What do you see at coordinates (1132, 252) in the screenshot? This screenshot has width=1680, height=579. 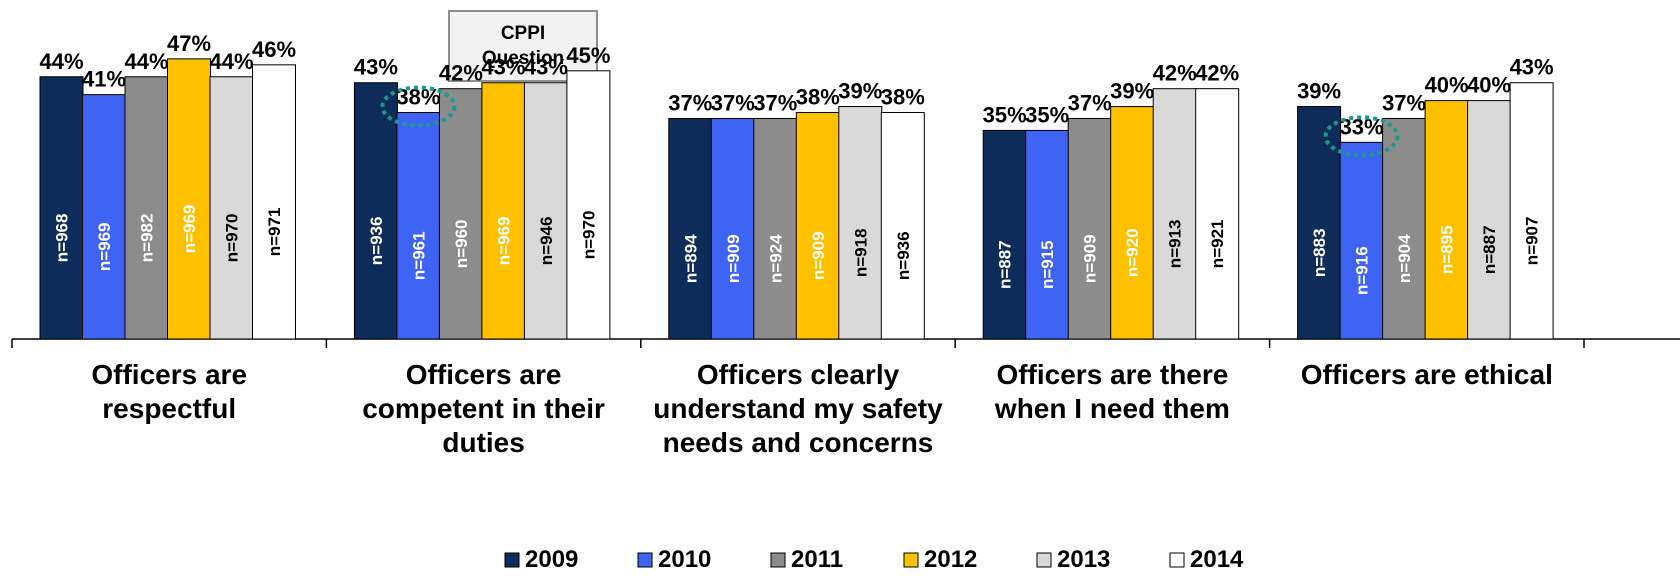 I see `n-label: n=920` at bounding box center [1132, 252].